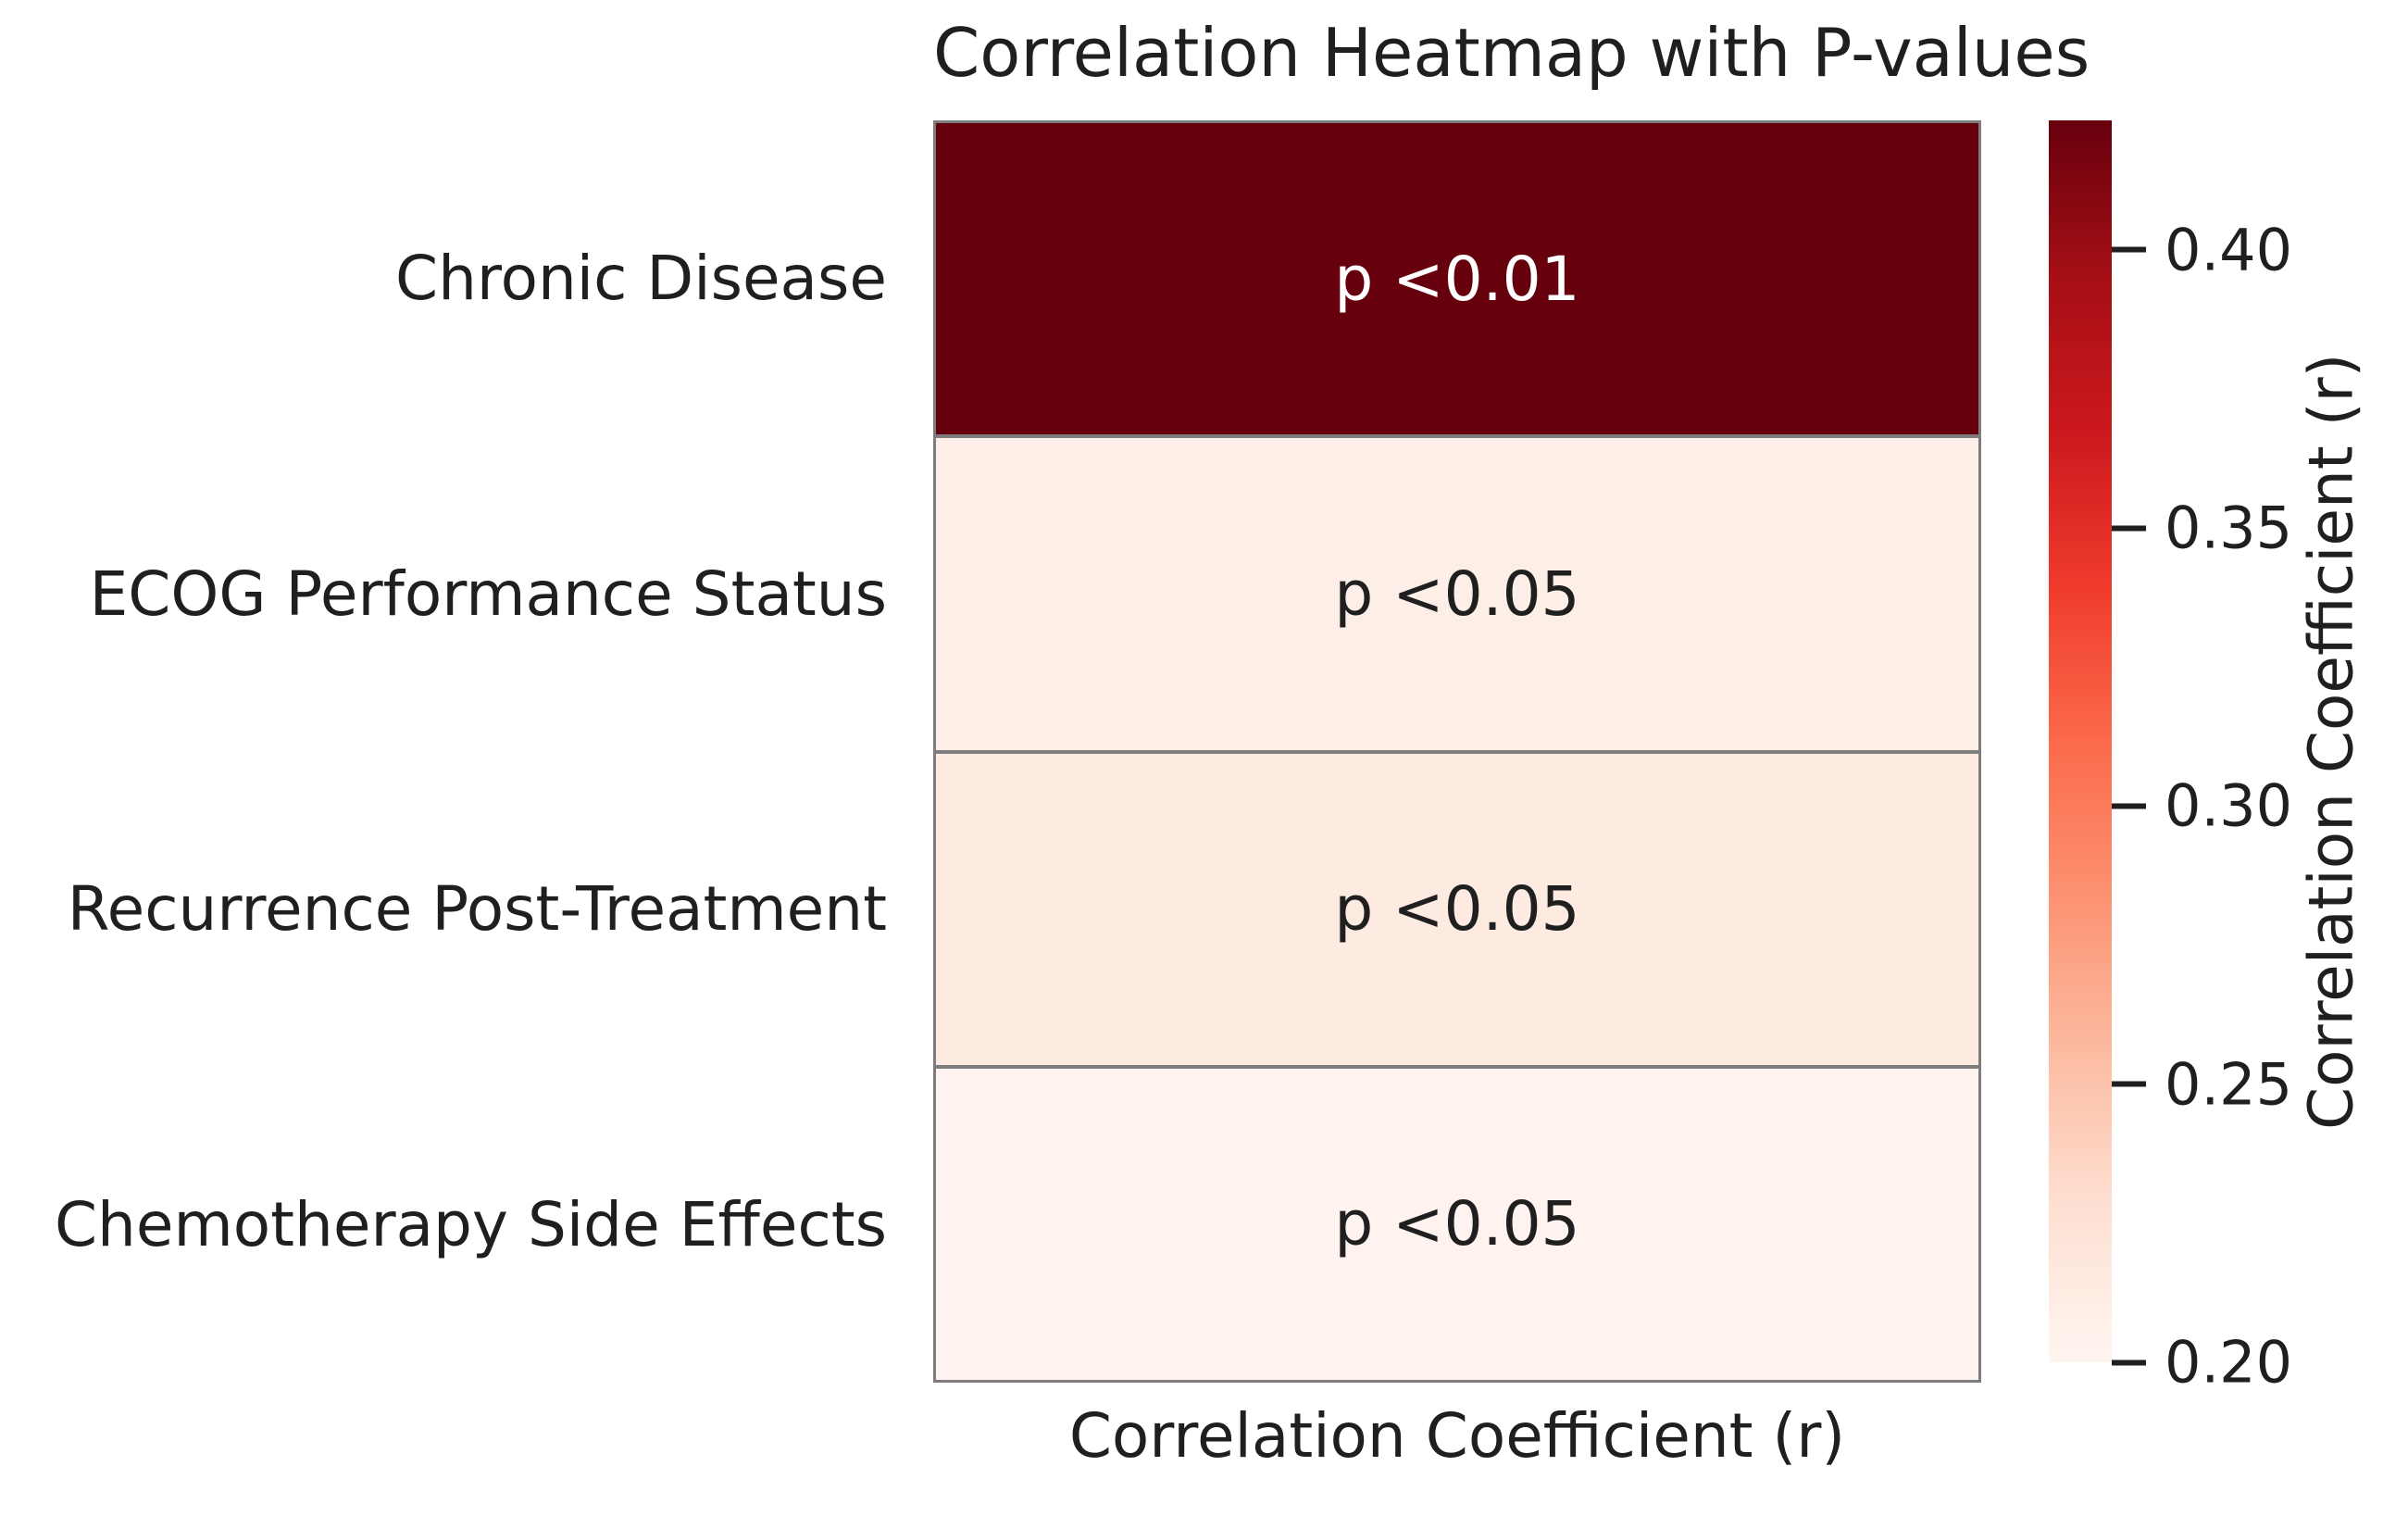 This screenshot has height=1516, width=2408. Describe the element at coordinates (2331, 742) in the screenshot. I see `colorbar-axis-label: Correlation Coefficient (r)` at that location.